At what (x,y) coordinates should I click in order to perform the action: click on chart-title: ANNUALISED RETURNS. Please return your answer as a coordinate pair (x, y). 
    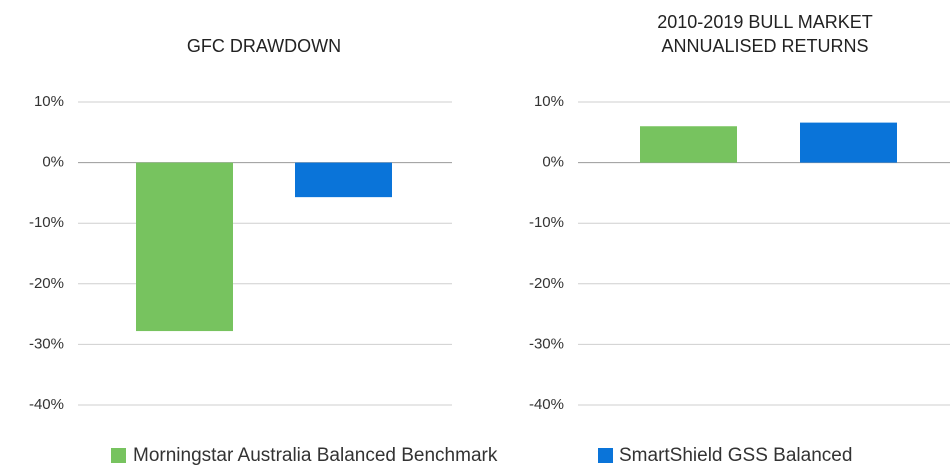
    Looking at the image, I should click on (764, 46).